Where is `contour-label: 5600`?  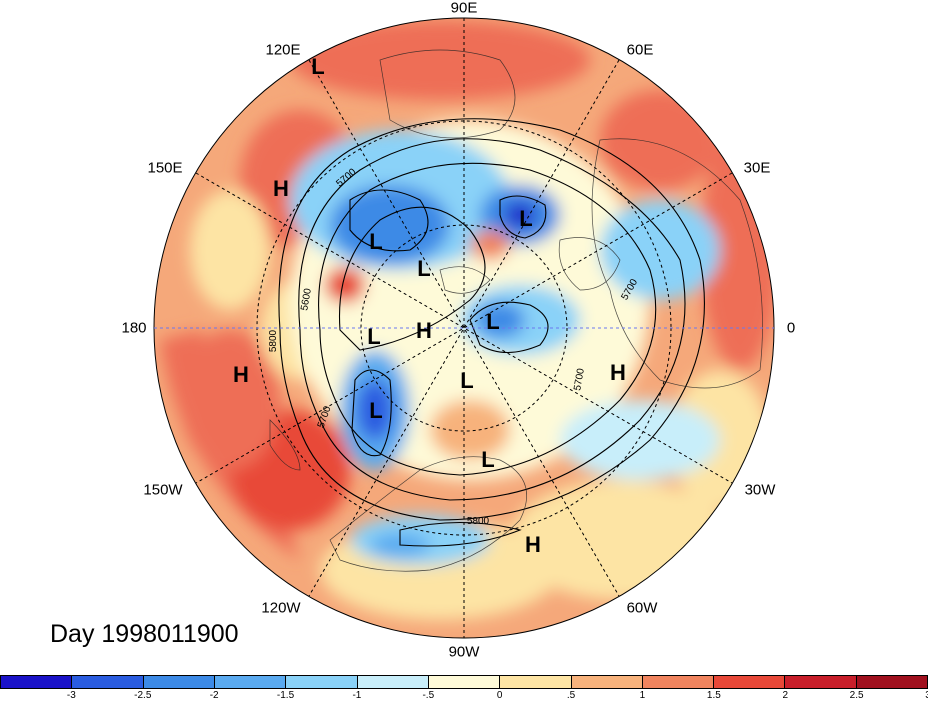
contour-label: 5600 is located at coordinates (306, 299).